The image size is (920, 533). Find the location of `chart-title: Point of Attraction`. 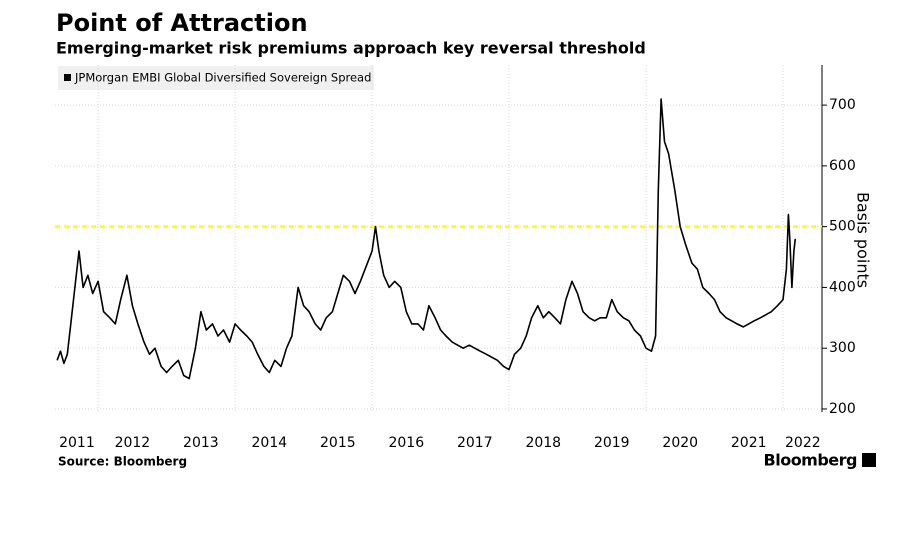

chart-title: Point of Attraction is located at coordinates (182, 23).